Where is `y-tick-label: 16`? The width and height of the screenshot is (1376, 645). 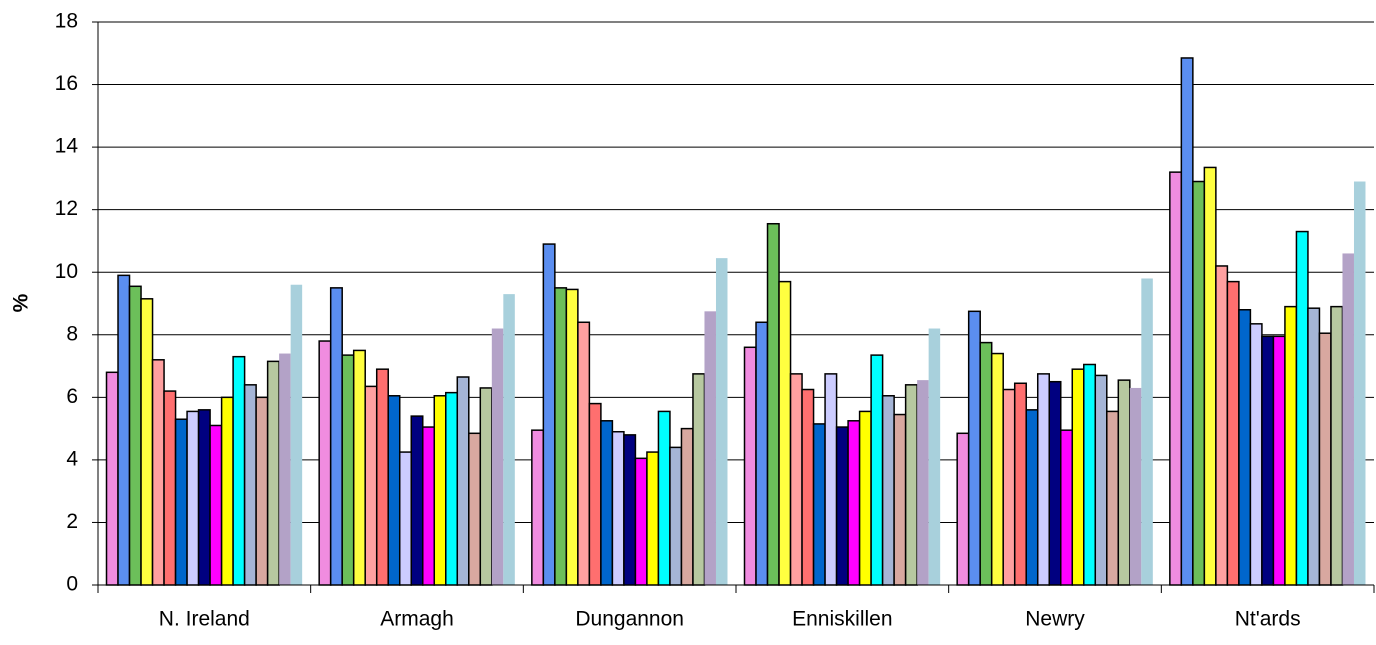
y-tick-label: 16 is located at coordinates (66, 83).